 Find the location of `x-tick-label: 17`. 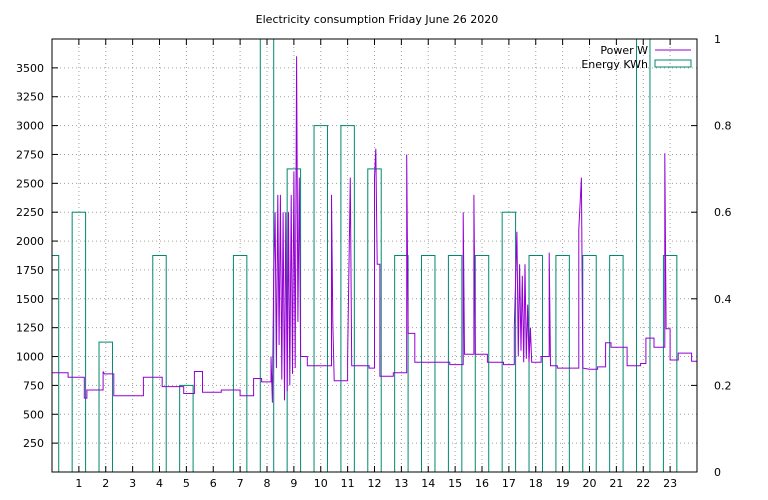

x-tick-label: 17 is located at coordinates (509, 483).